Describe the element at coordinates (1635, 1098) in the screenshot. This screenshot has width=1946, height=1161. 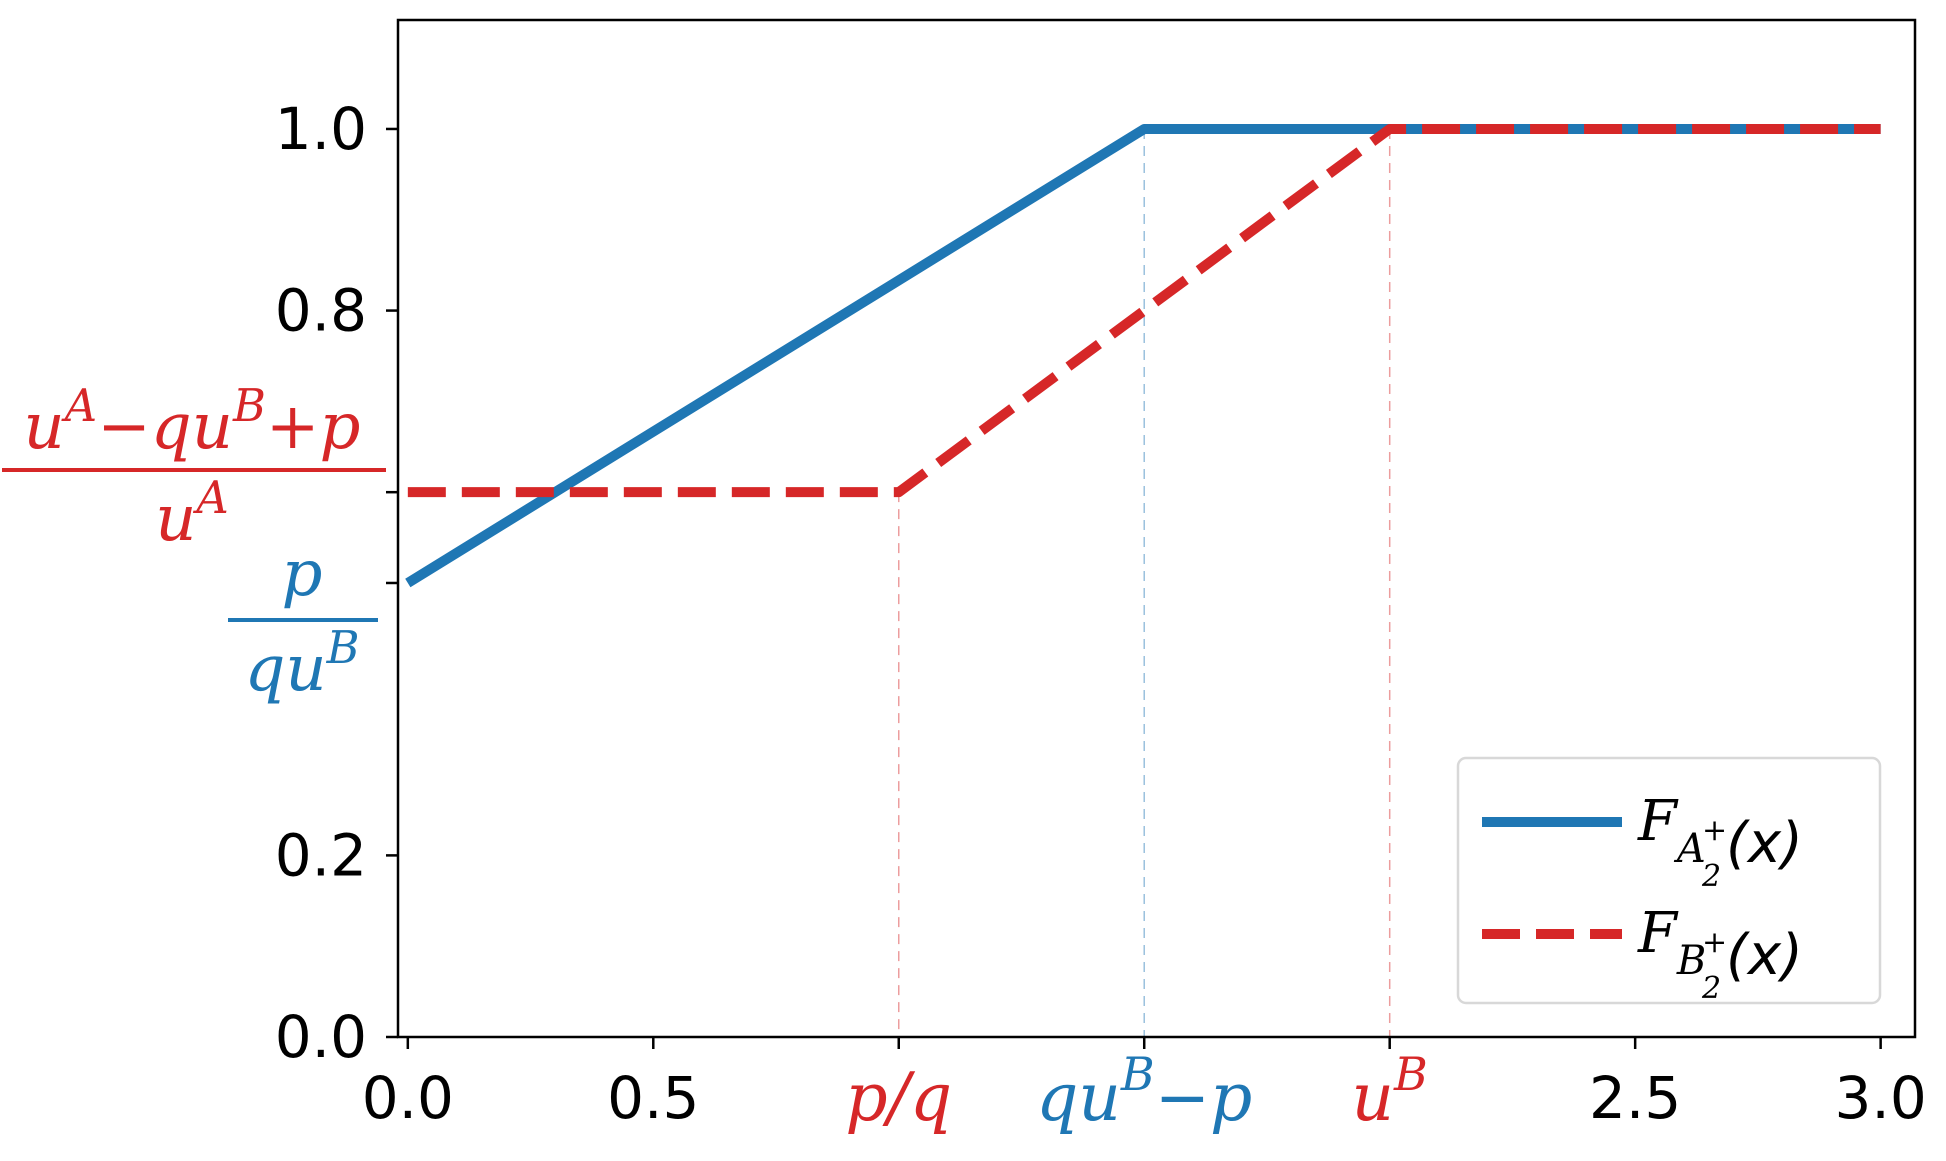
I see `x-tick-label: 2.5` at that location.